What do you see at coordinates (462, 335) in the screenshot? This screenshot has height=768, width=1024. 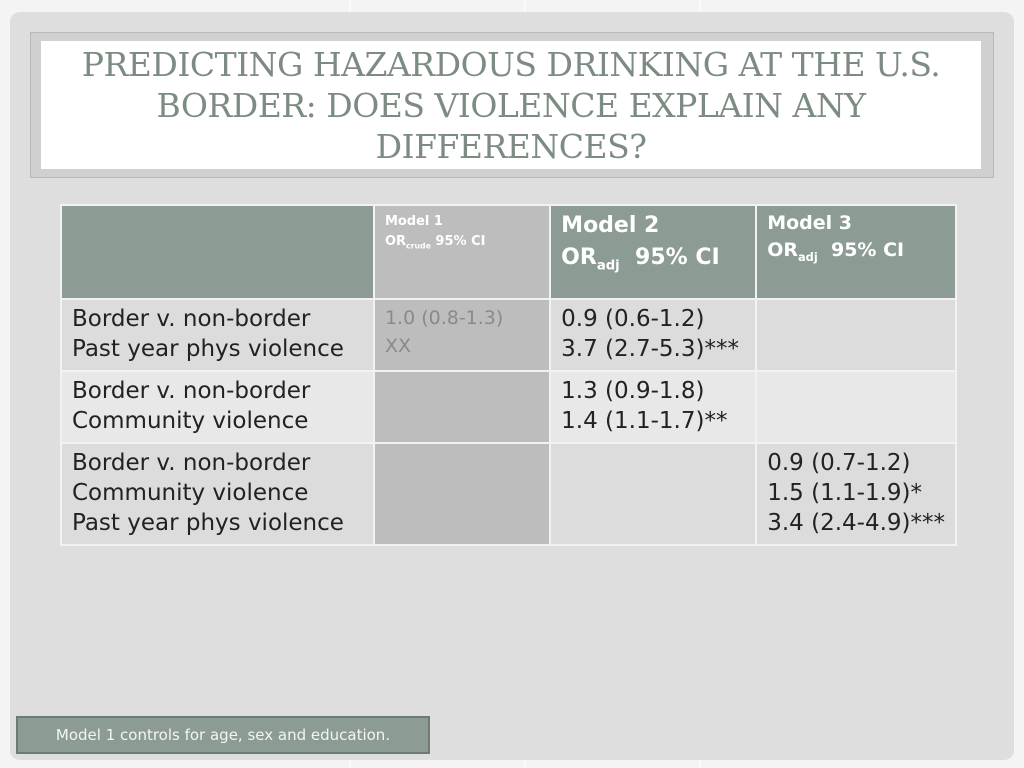 I see `model1-cell: 1.0 (0.8-1.3) XX` at bounding box center [462, 335].